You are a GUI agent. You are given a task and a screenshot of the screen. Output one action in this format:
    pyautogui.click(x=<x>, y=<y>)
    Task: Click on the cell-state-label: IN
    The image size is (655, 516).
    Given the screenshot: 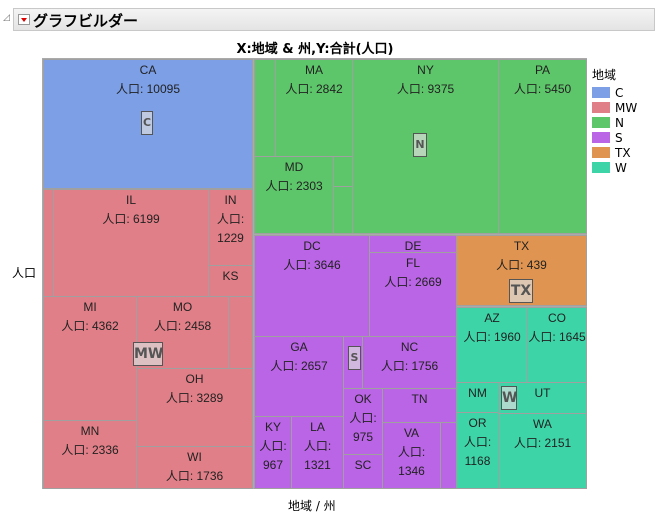 What is the action you would take?
    pyautogui.click(x=230, y=200)
    